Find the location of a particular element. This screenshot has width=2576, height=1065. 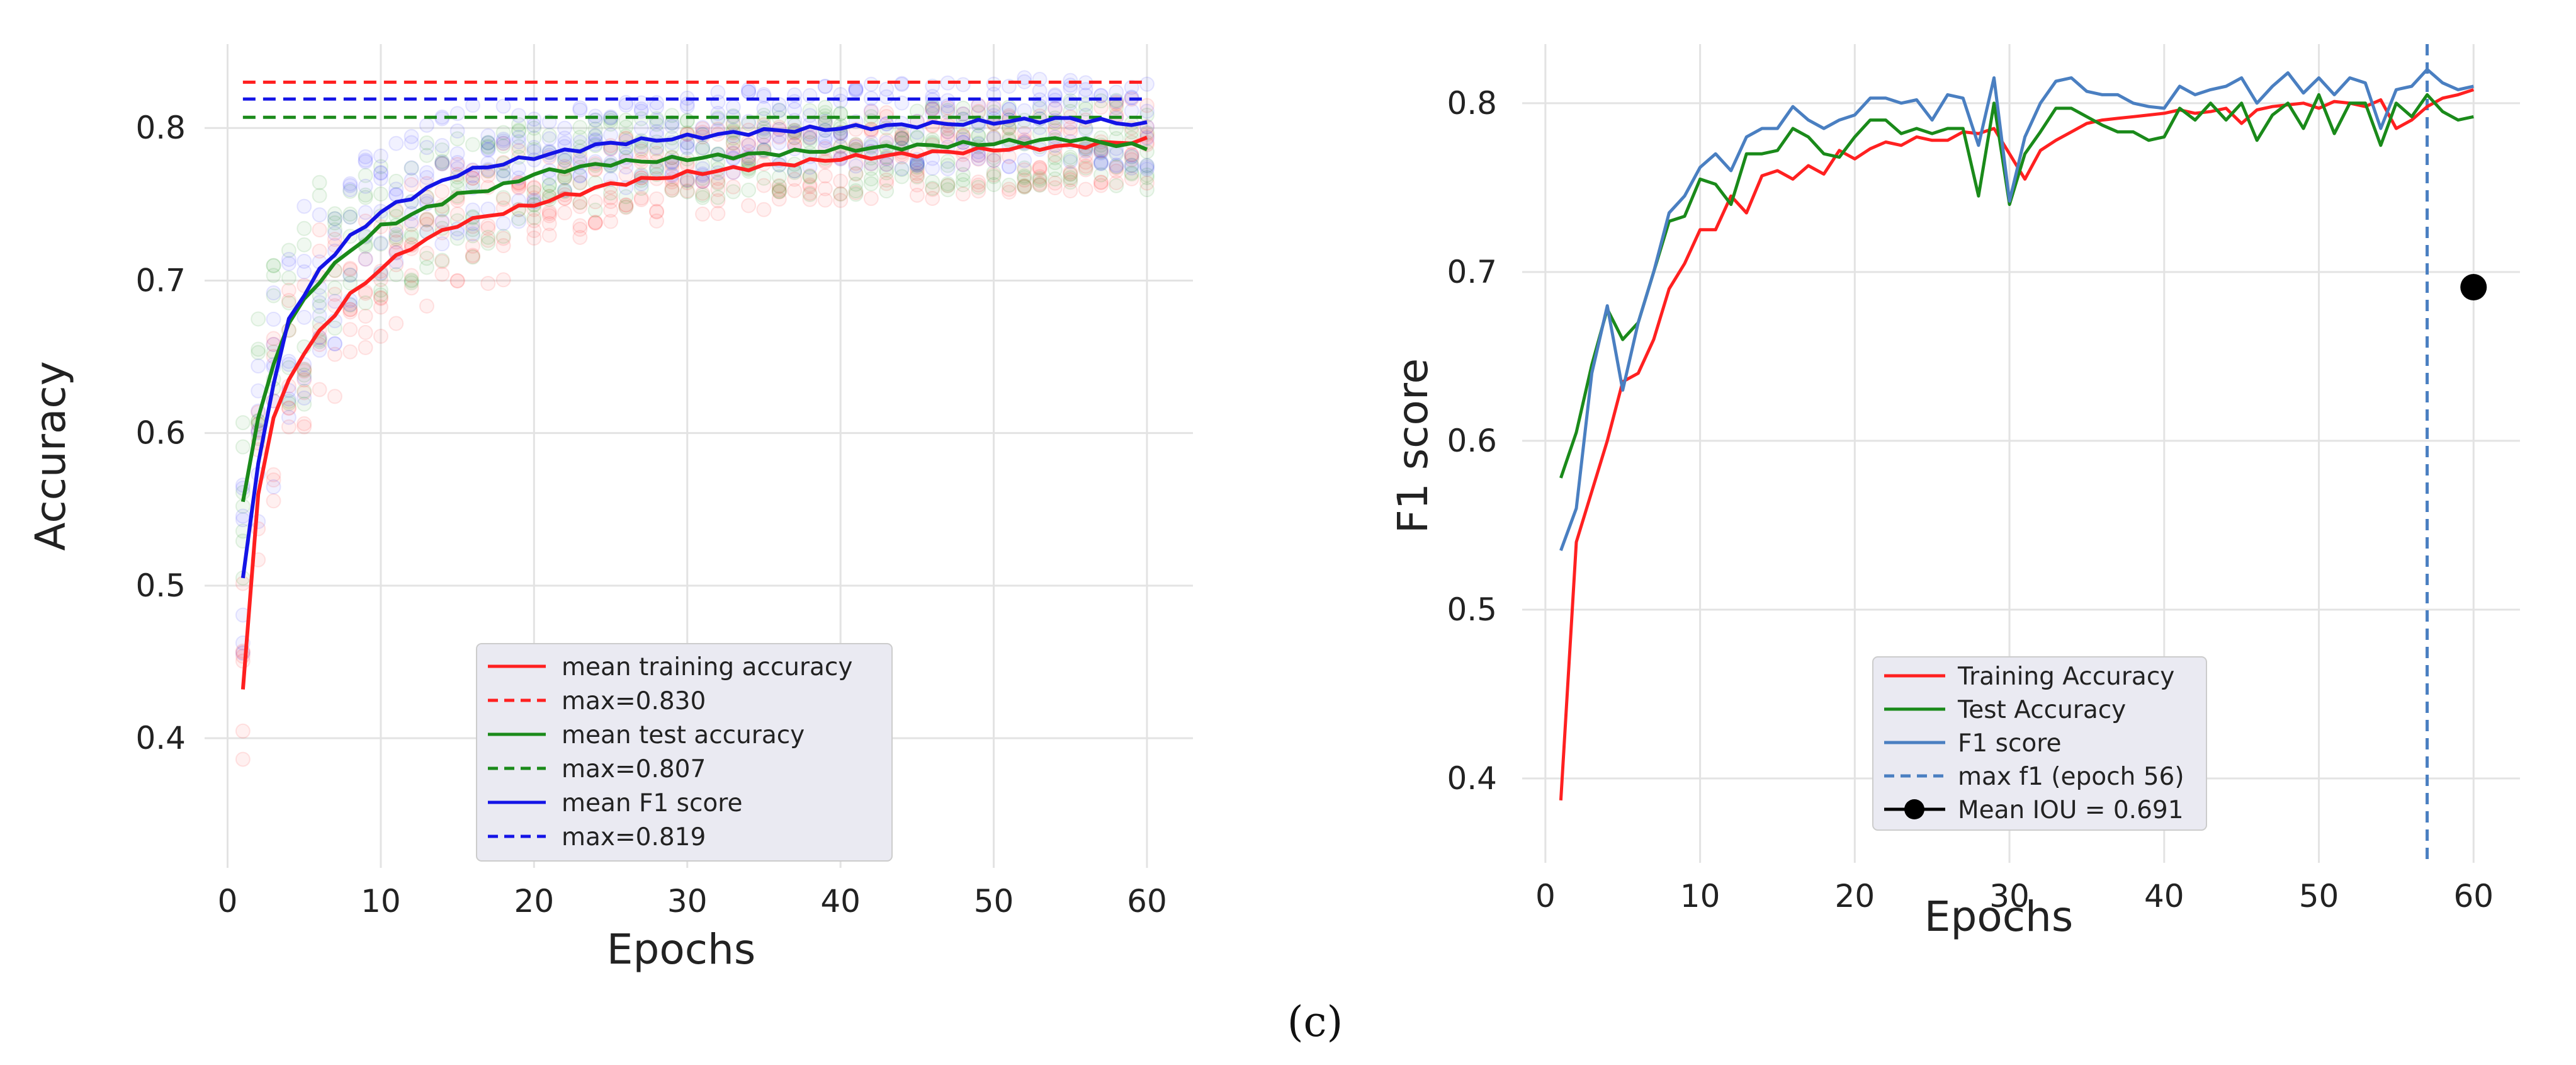

f1-x-tick-label: 20 is located at coordinates (1855, 896).